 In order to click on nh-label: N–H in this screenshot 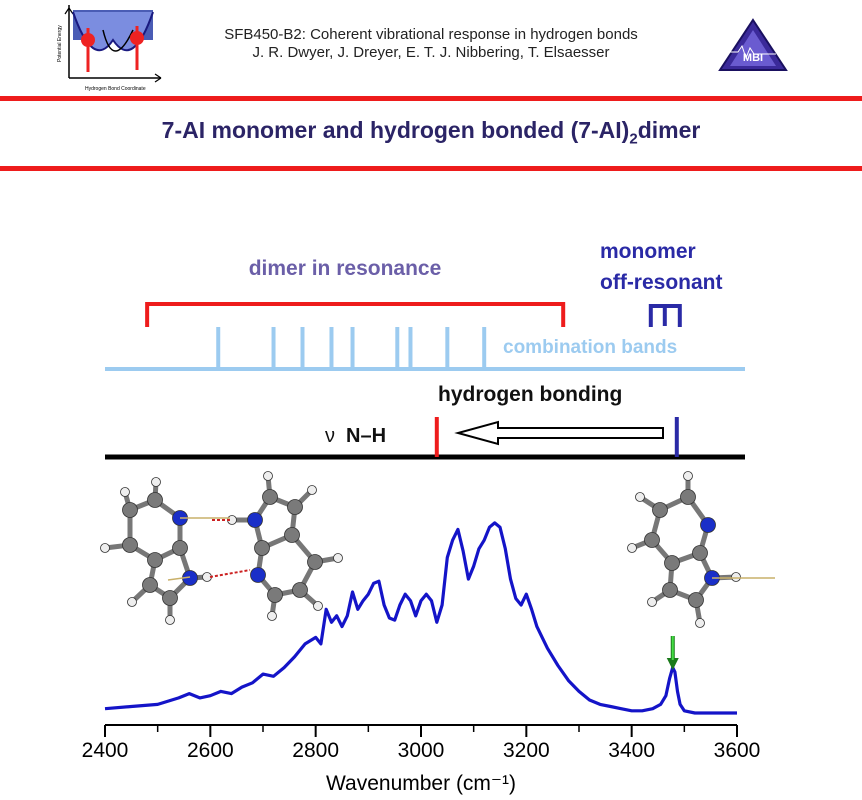, I will do `click(366, 436)`.